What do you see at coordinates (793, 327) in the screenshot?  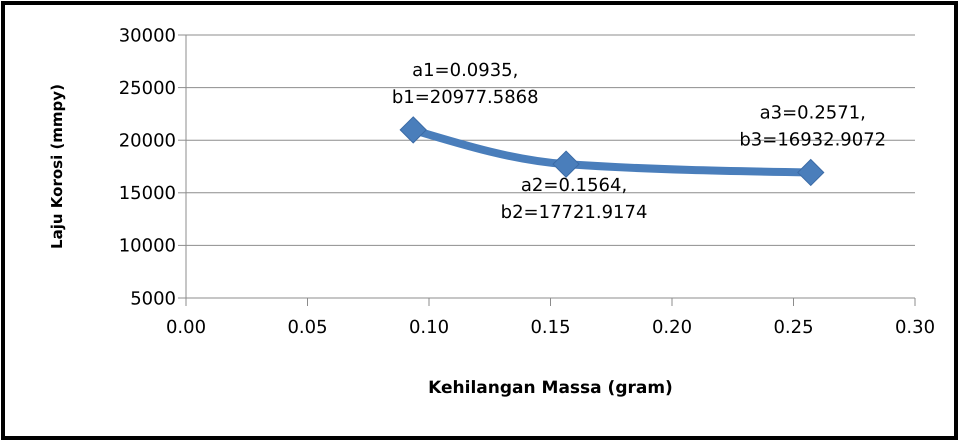 I see `x-tick-label: 0.25` at bounding box center [793, 327].